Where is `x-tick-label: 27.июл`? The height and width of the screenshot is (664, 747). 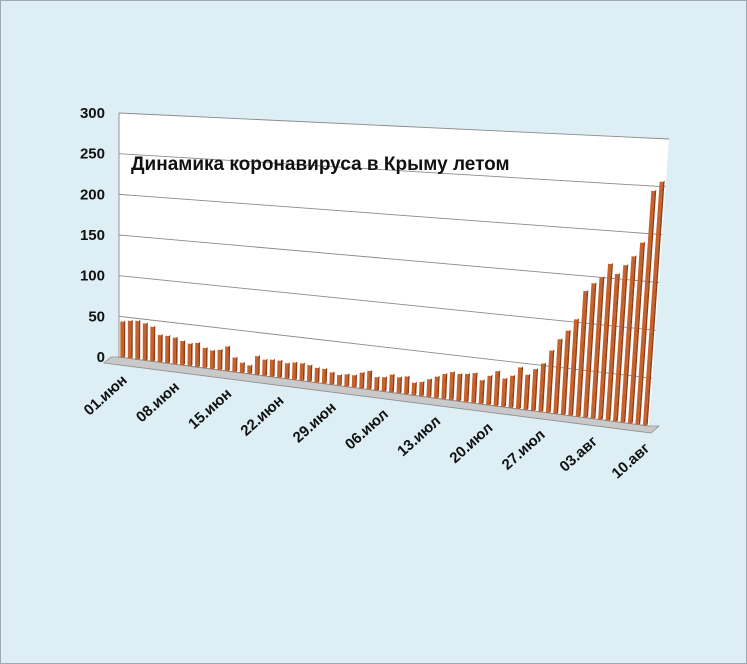 x-tick-label: 27.июл is located at coordinates (524, 449).